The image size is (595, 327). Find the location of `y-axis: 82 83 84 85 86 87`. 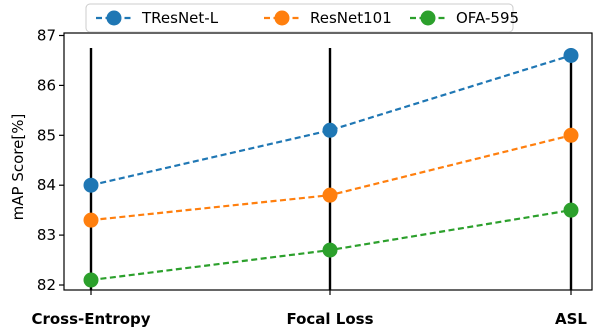

y-axis: 82 83 84 85 86 87 is located at coordinates (50, 160).